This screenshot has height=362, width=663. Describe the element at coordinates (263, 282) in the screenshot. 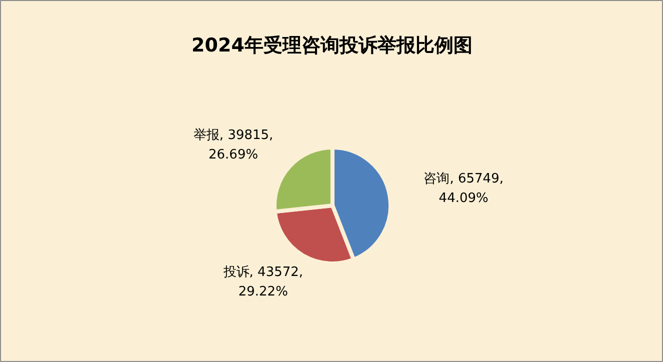

I see `slice-label: 投诉, 43572, 29.22%` at that location.